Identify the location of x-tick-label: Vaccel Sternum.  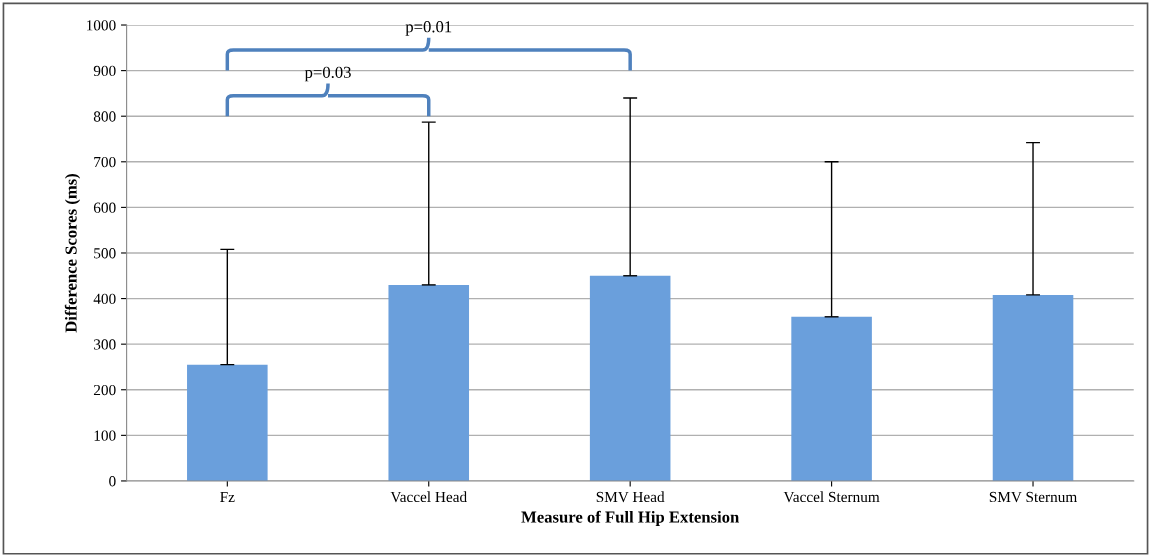
(831, 497).